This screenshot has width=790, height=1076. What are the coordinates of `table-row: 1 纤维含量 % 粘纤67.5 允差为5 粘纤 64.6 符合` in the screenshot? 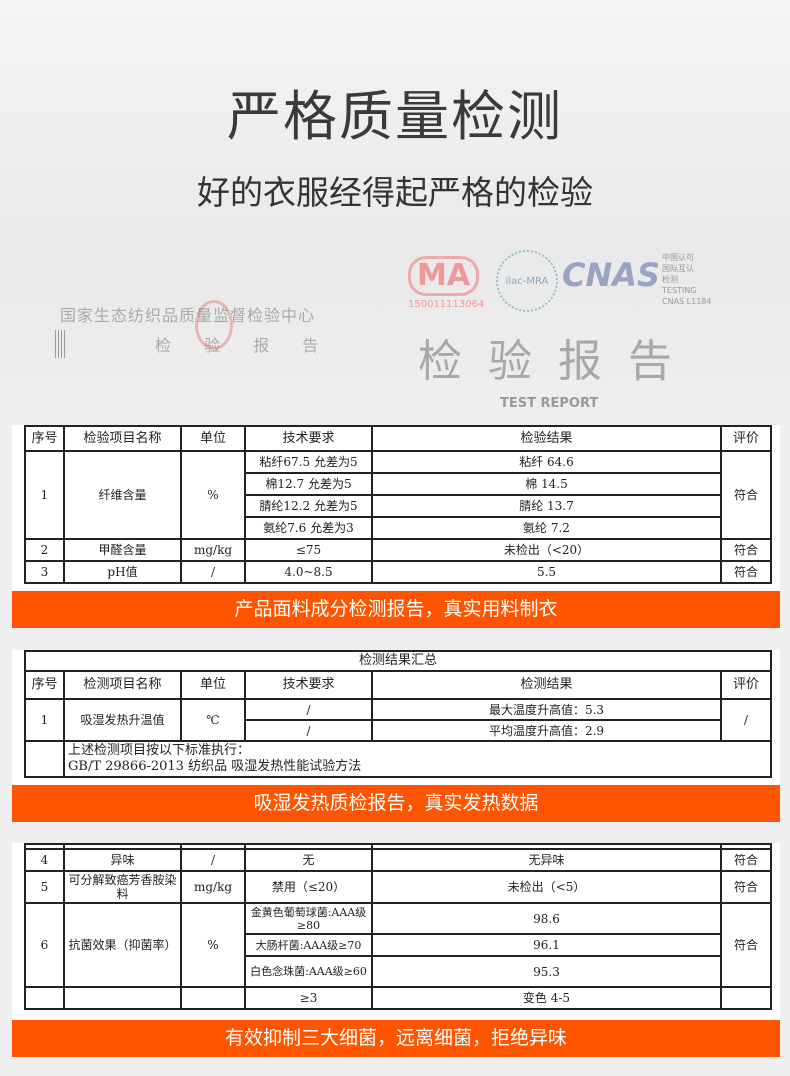 It's located at (398, 495).